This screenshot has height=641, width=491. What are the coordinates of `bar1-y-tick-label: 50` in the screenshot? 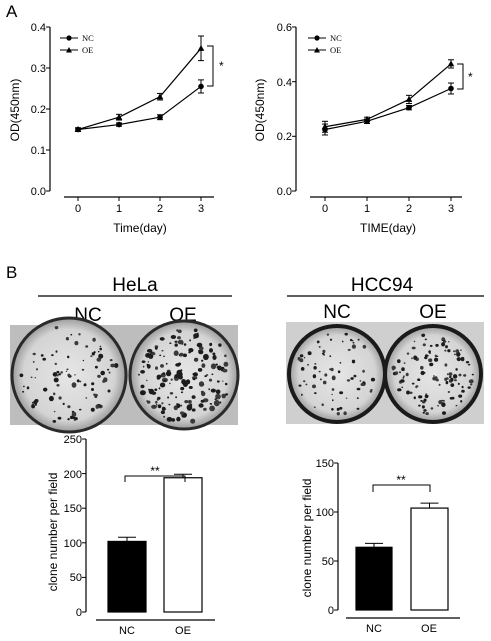 It's located at (76, 578).